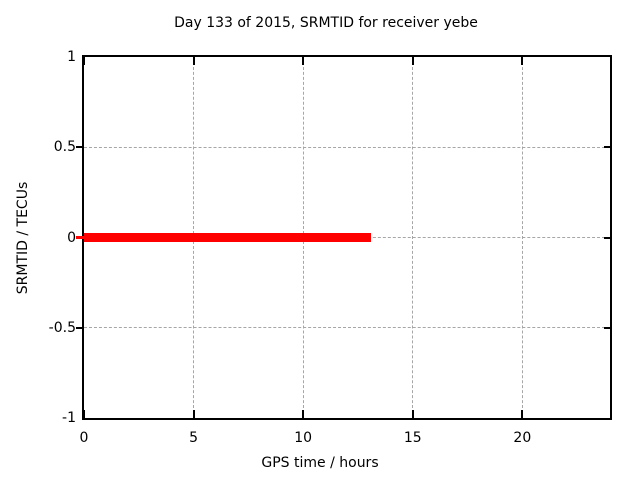 The image size is (640, 480). I want to click on x-axis-label: GPS time / hours, so click(320, 463).